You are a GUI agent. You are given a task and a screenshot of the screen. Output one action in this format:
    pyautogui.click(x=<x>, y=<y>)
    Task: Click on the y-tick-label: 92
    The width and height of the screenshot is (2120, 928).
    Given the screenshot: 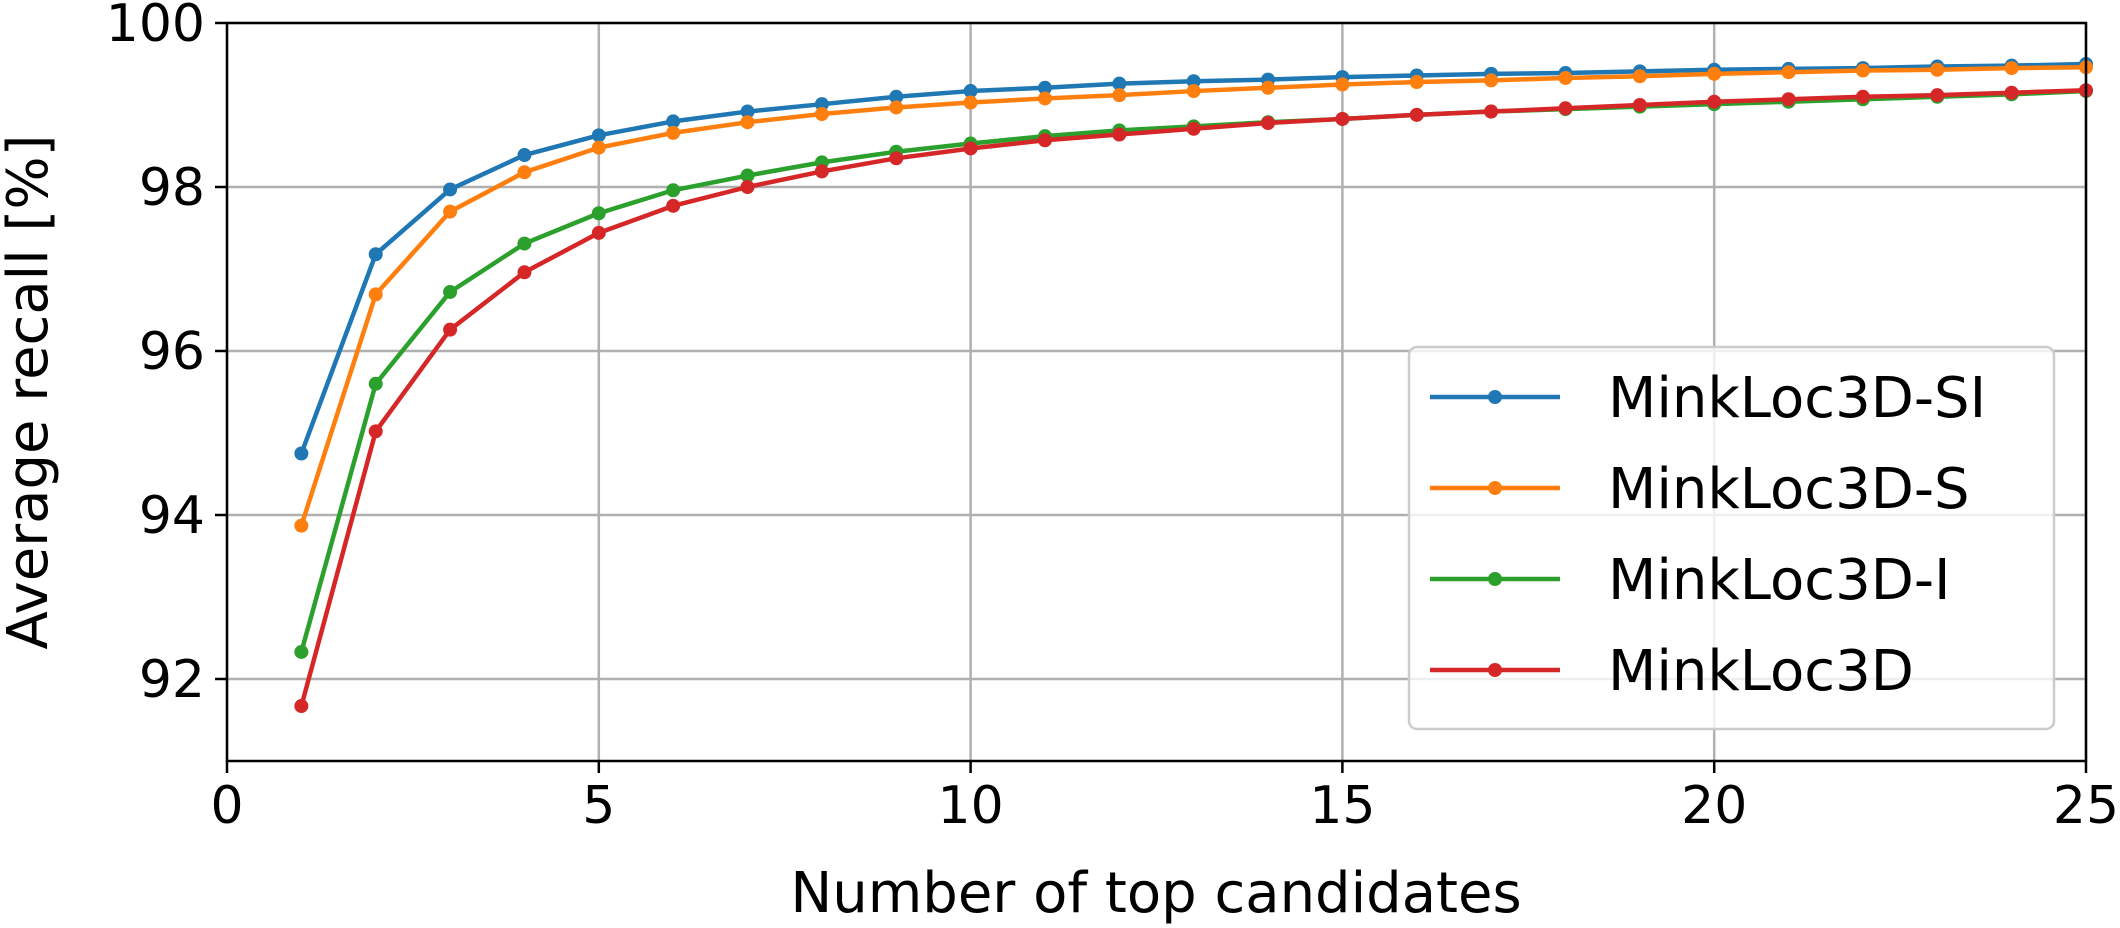 What is the action you would take?
    pyautogui.click(x=172, y=680)
    